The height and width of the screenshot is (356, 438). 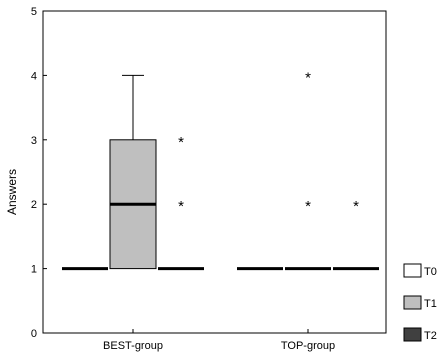 I want to click on box-t2-best-group: **, so click(x=181, y=202).